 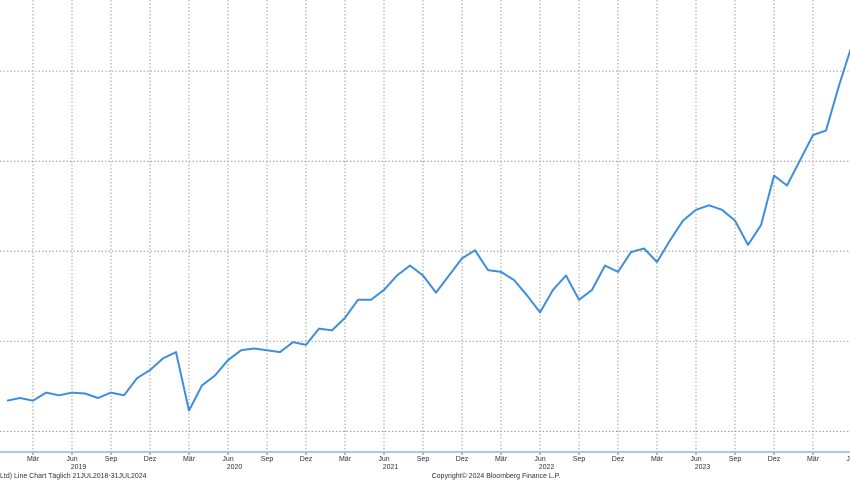 What do you see at coordinates (703, 467) in the screenshot?
I see `year-label: 2023` at bounding box center [703, 467].